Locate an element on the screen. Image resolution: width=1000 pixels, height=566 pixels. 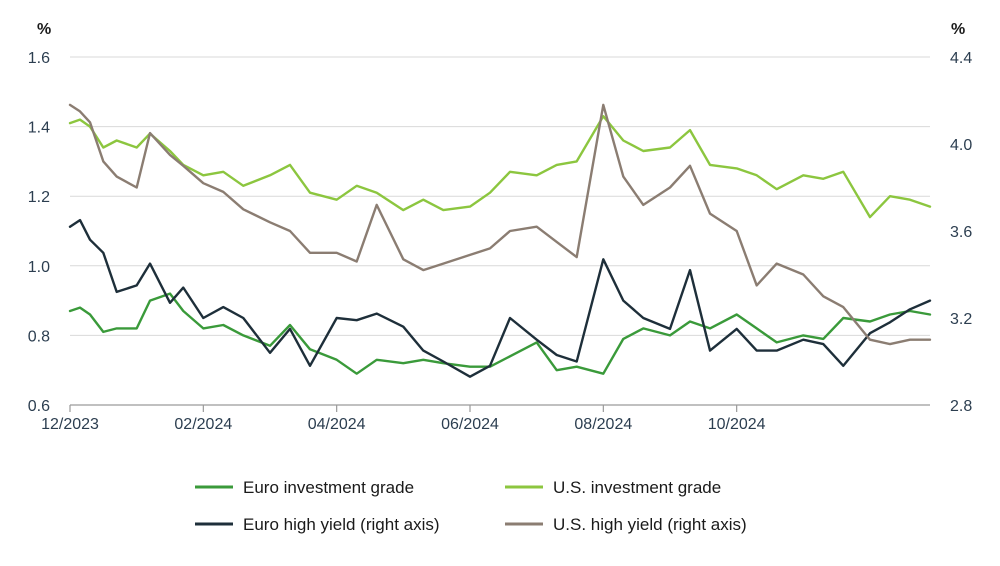
right-tick-label: 4.0 is located at coordinates (961, 145).